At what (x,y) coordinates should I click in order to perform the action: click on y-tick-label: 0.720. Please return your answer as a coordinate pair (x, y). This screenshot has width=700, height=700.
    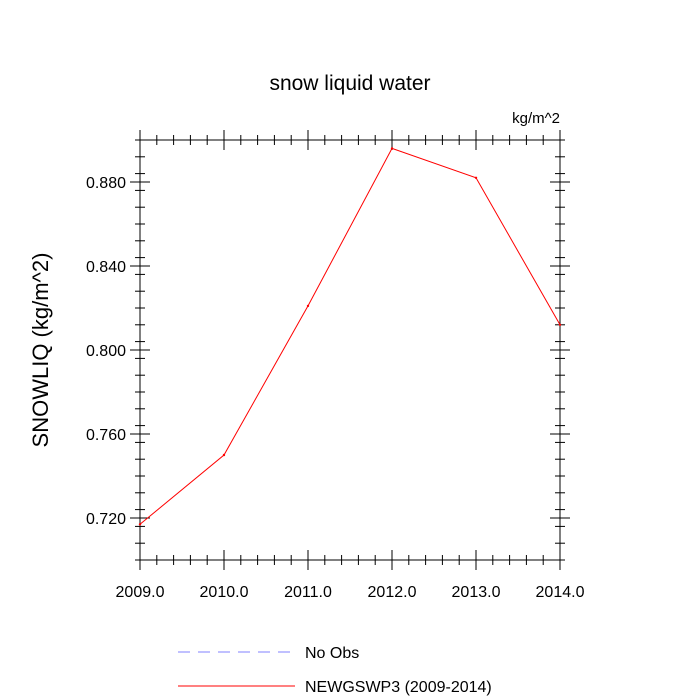
    Looking at the image, I should click on (106, 519).